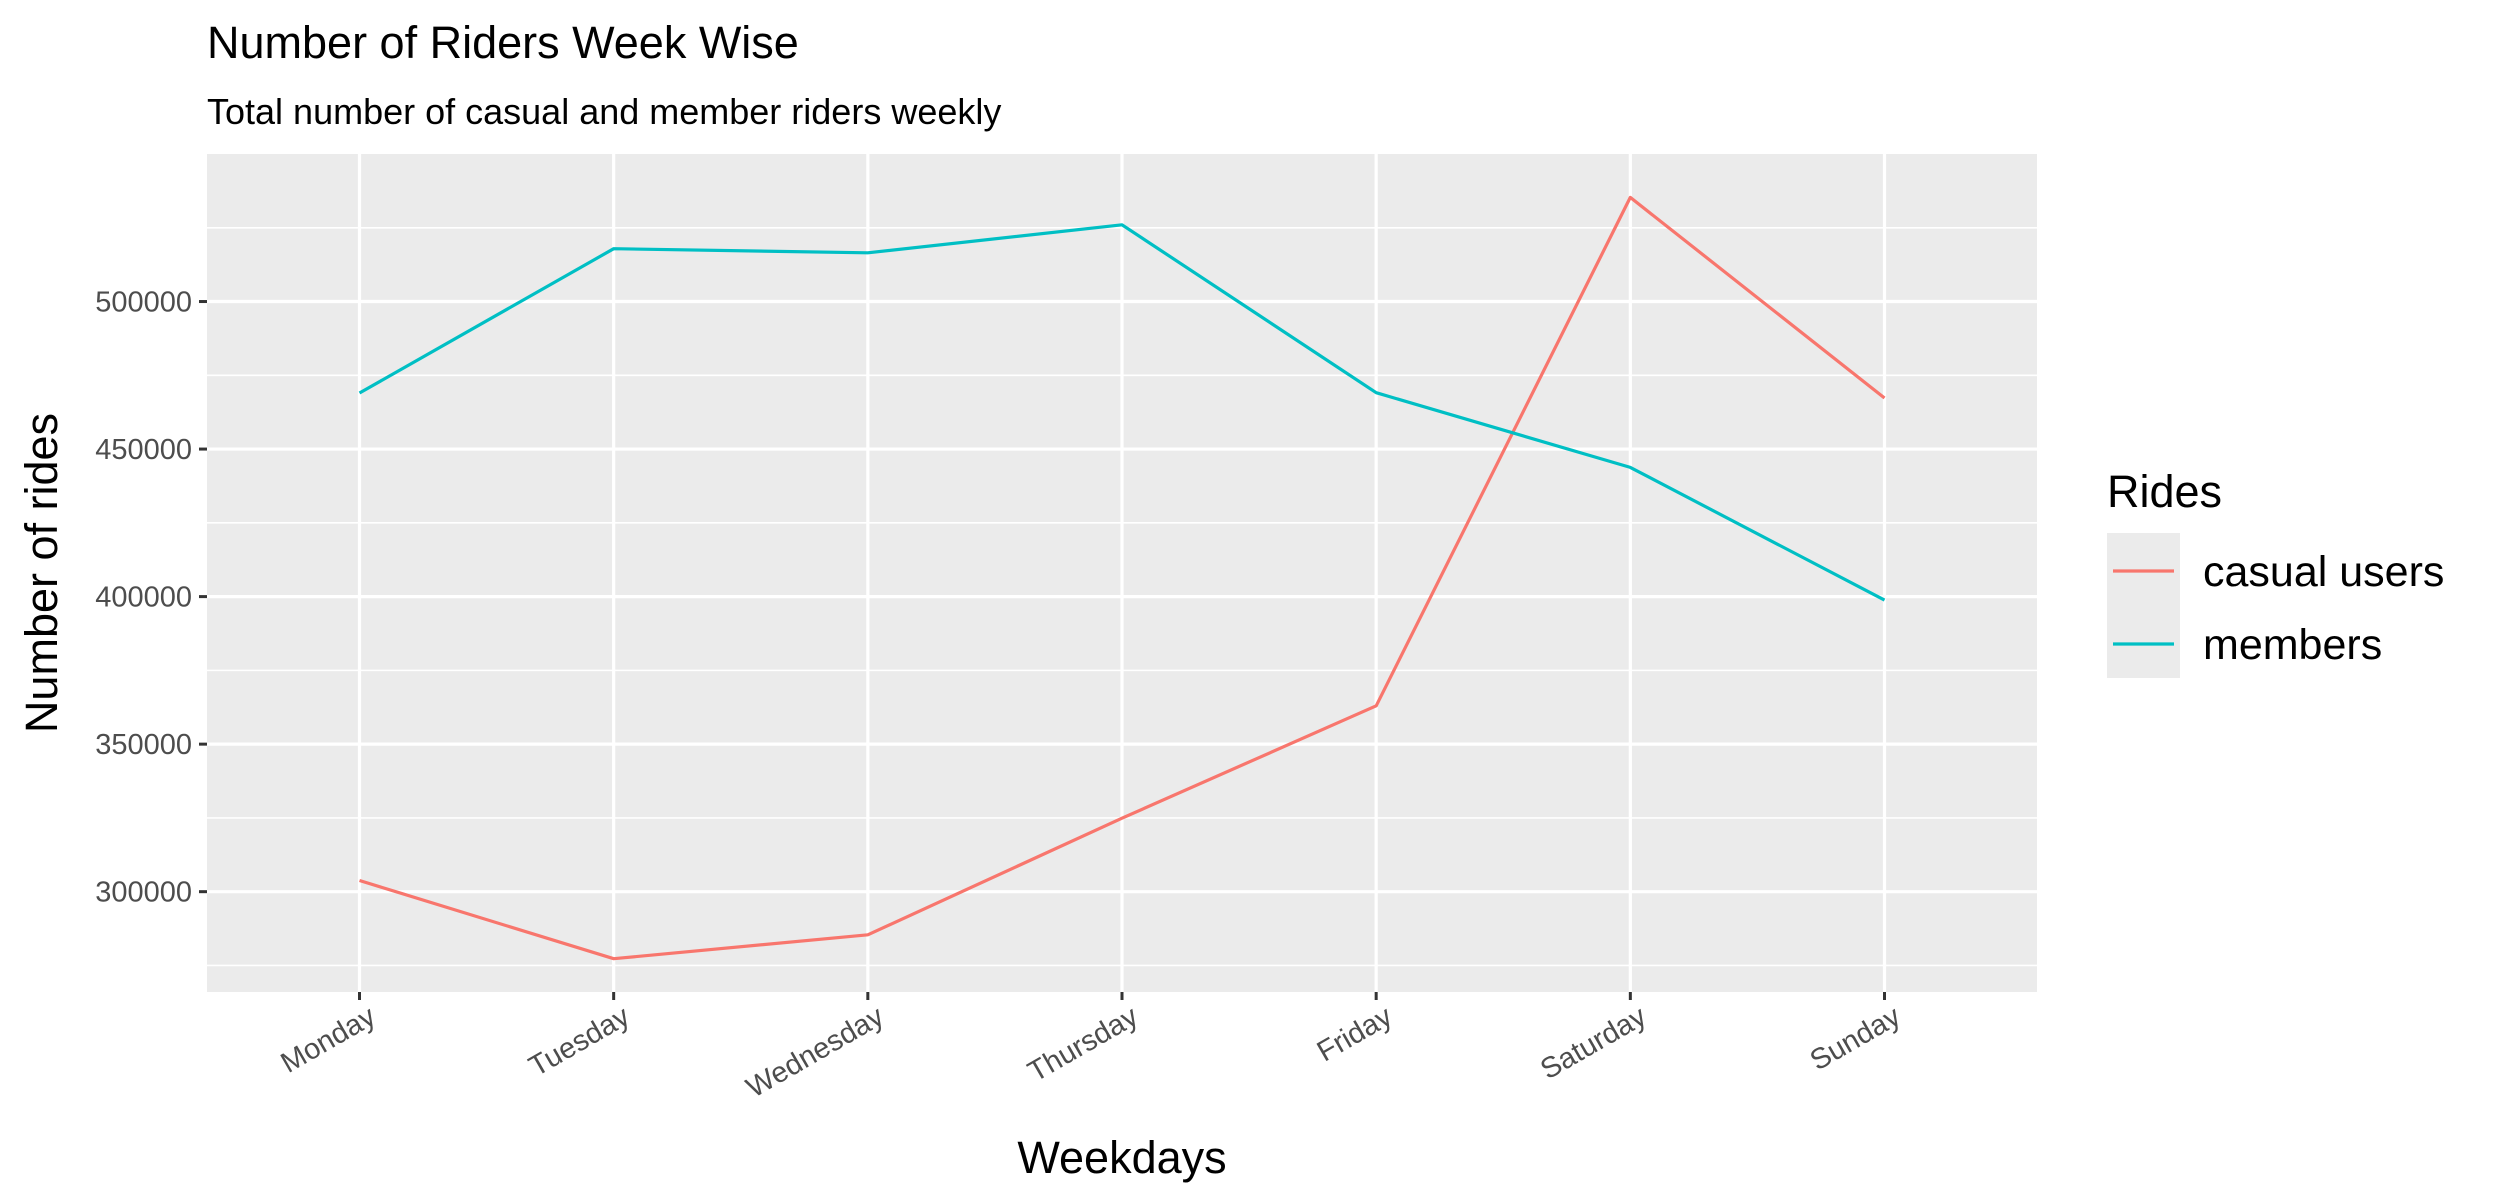 The width and height of the screenshot is (2500, 1200). I want to click on x-tick-label: Sunday, so click(1856, 1038).